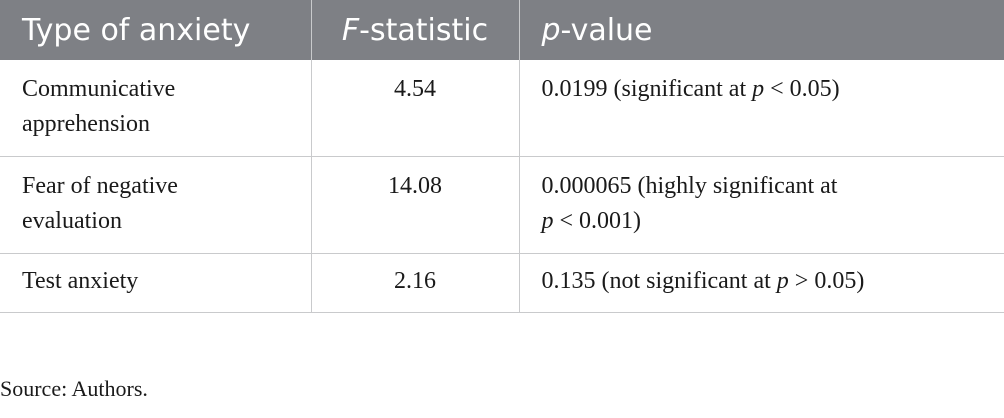  Describe the element at coordinates (659, 281) in the screenshot. I see `p-text: 0.135 (not significant at` at that location.